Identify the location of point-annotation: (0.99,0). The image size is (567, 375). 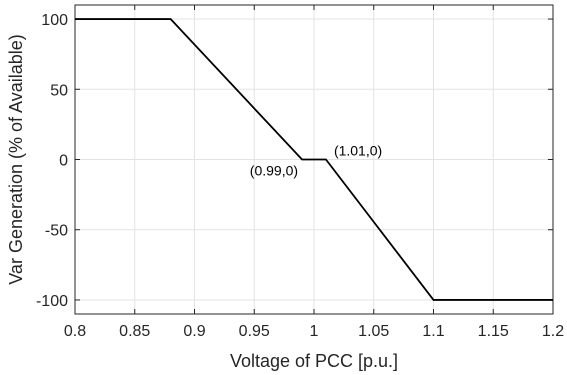
(274, 171).